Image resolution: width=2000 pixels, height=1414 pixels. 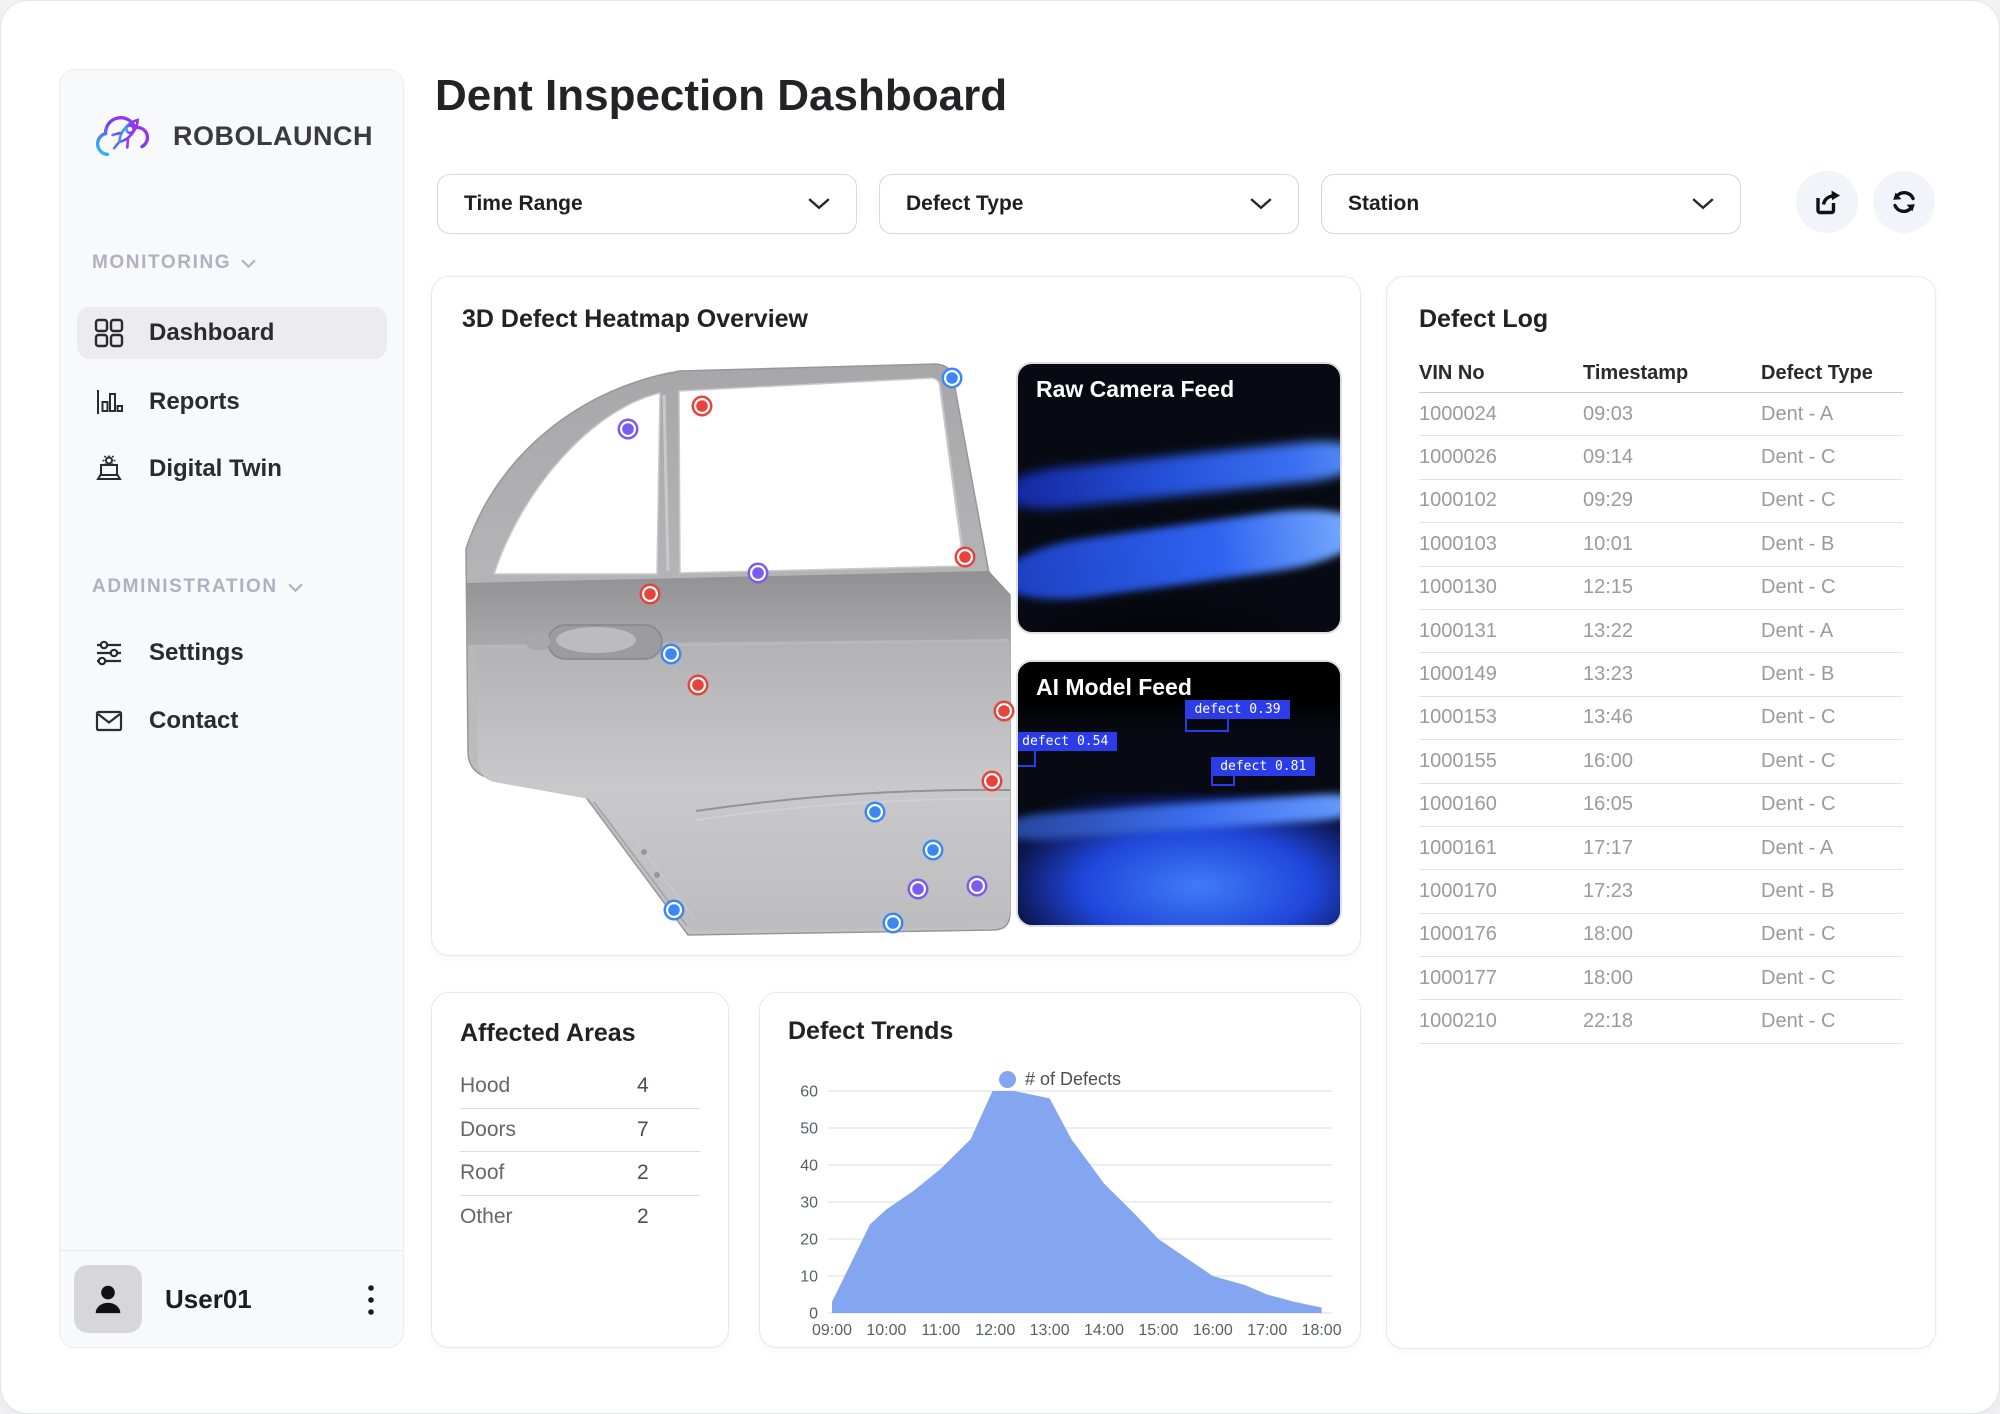 I want to click on table-cell: 17:17, so click(x=1608, y=847).